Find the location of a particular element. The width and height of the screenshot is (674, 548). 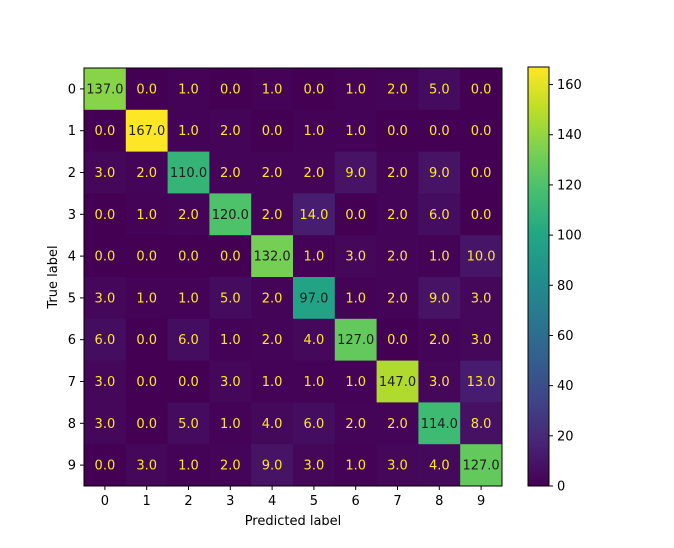

colorbar-ticks: 0 20 40 60 80 100 120 140 160 is located at coordinates (565, 286).